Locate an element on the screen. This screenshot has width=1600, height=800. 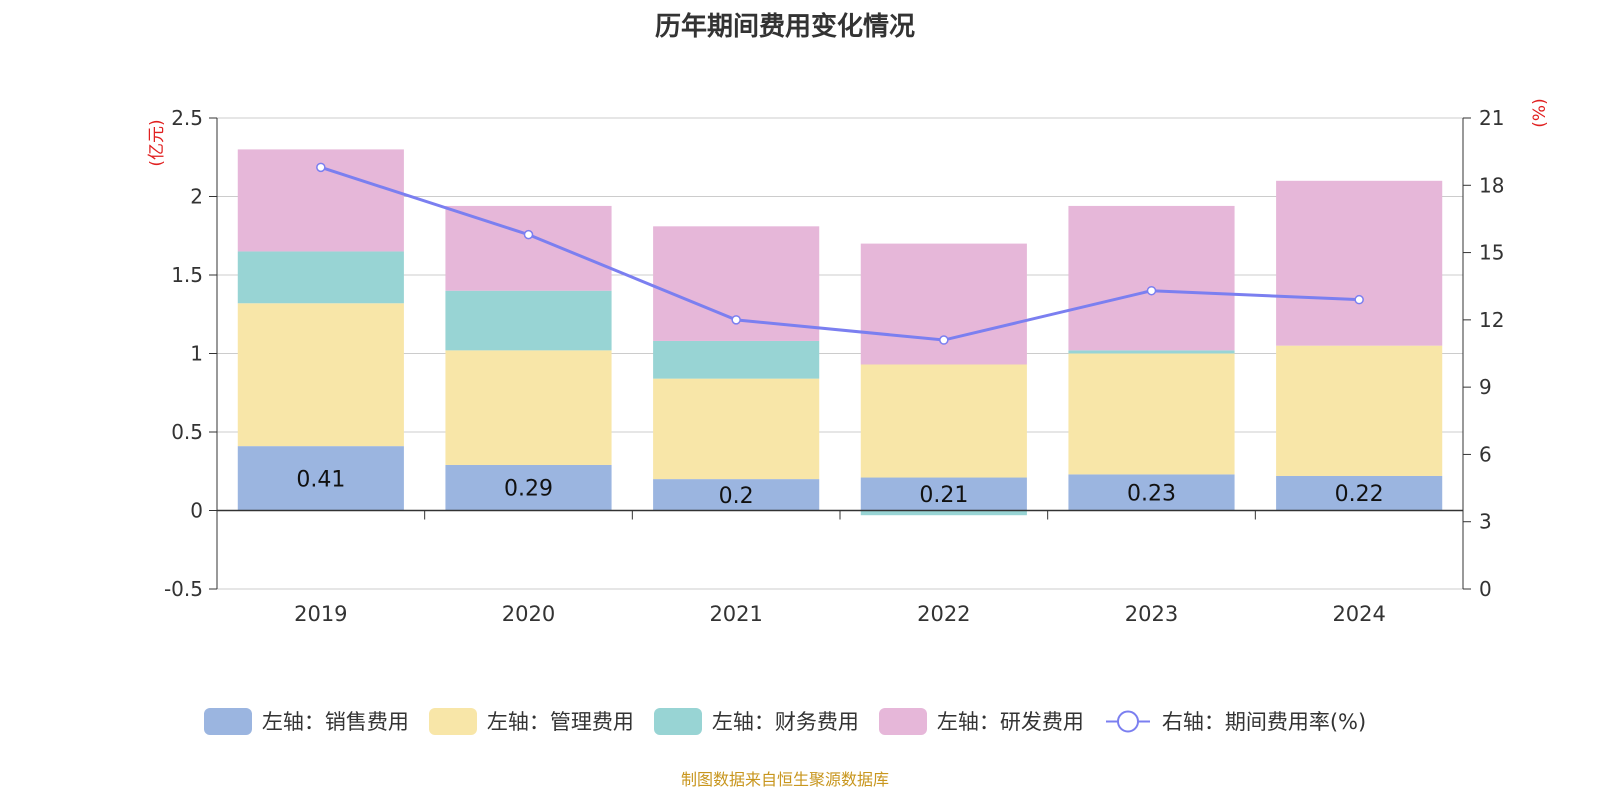
rate-line-path is located at coordinates (840, 253).